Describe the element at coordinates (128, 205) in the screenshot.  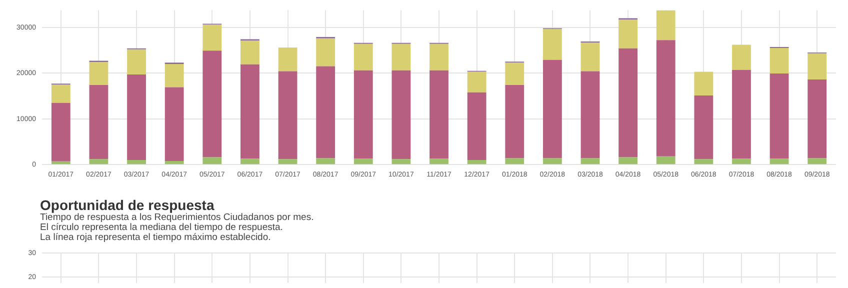
I see `chart-title: Oportunidad de respuesta` at that location.